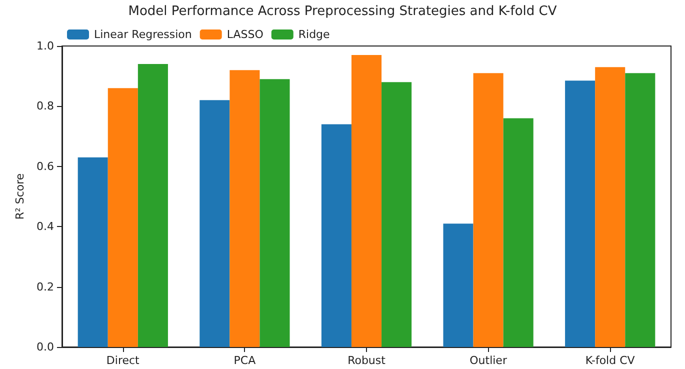 This screenshot has width=685, height=369. Describe the element at coordinates (245, 360) in the screenshot. I see `x-tick-label: PCA` at that location.